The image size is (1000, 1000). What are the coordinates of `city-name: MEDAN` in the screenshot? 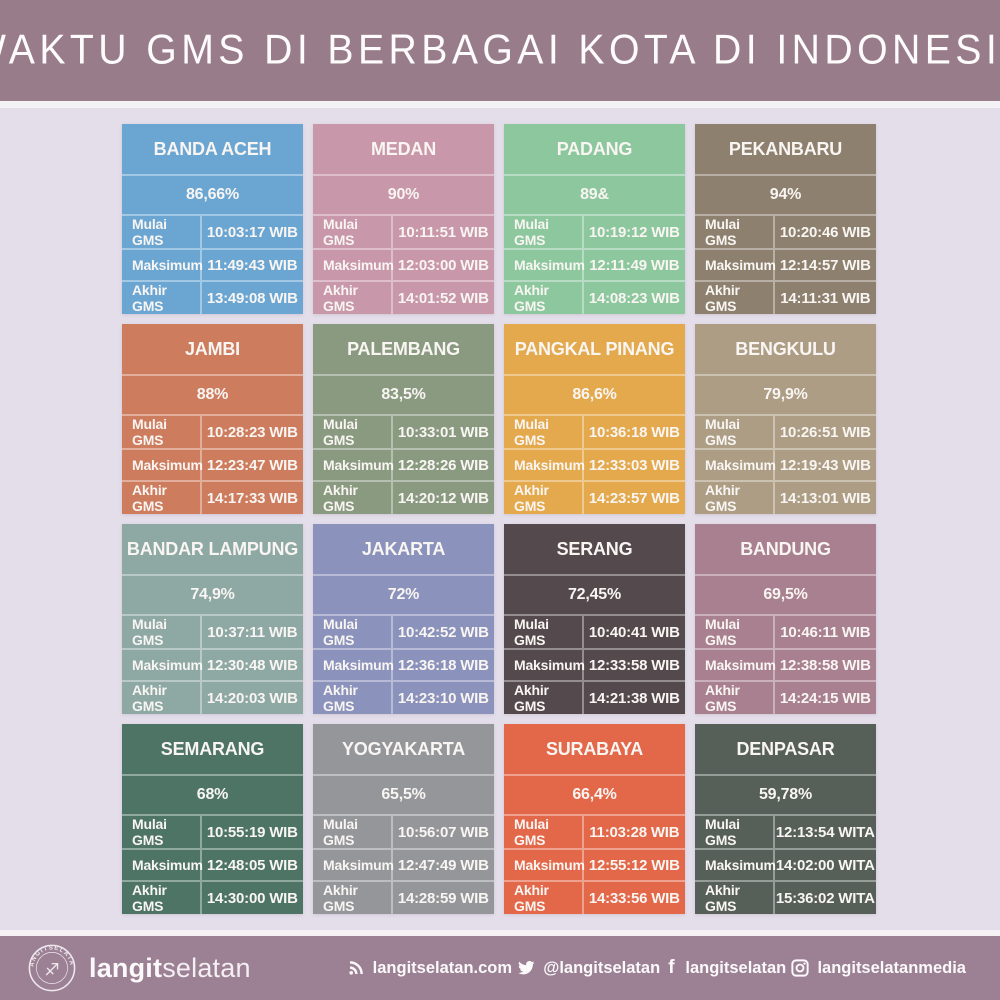 It's located at (403, 148).